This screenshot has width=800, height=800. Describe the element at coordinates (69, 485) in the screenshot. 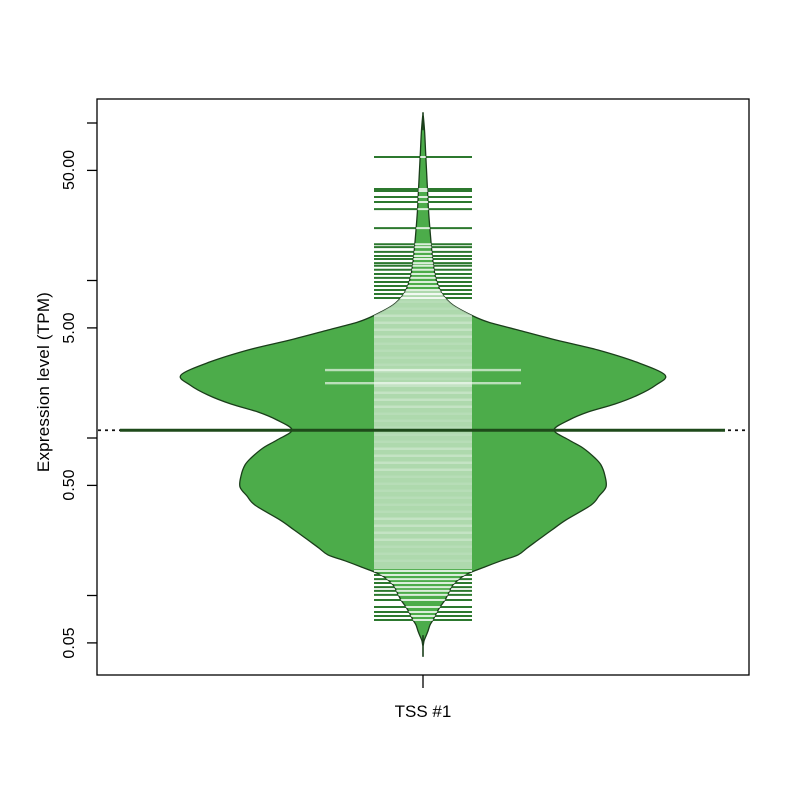

I see `y-tick-label-0-50: 0.50` at that location.